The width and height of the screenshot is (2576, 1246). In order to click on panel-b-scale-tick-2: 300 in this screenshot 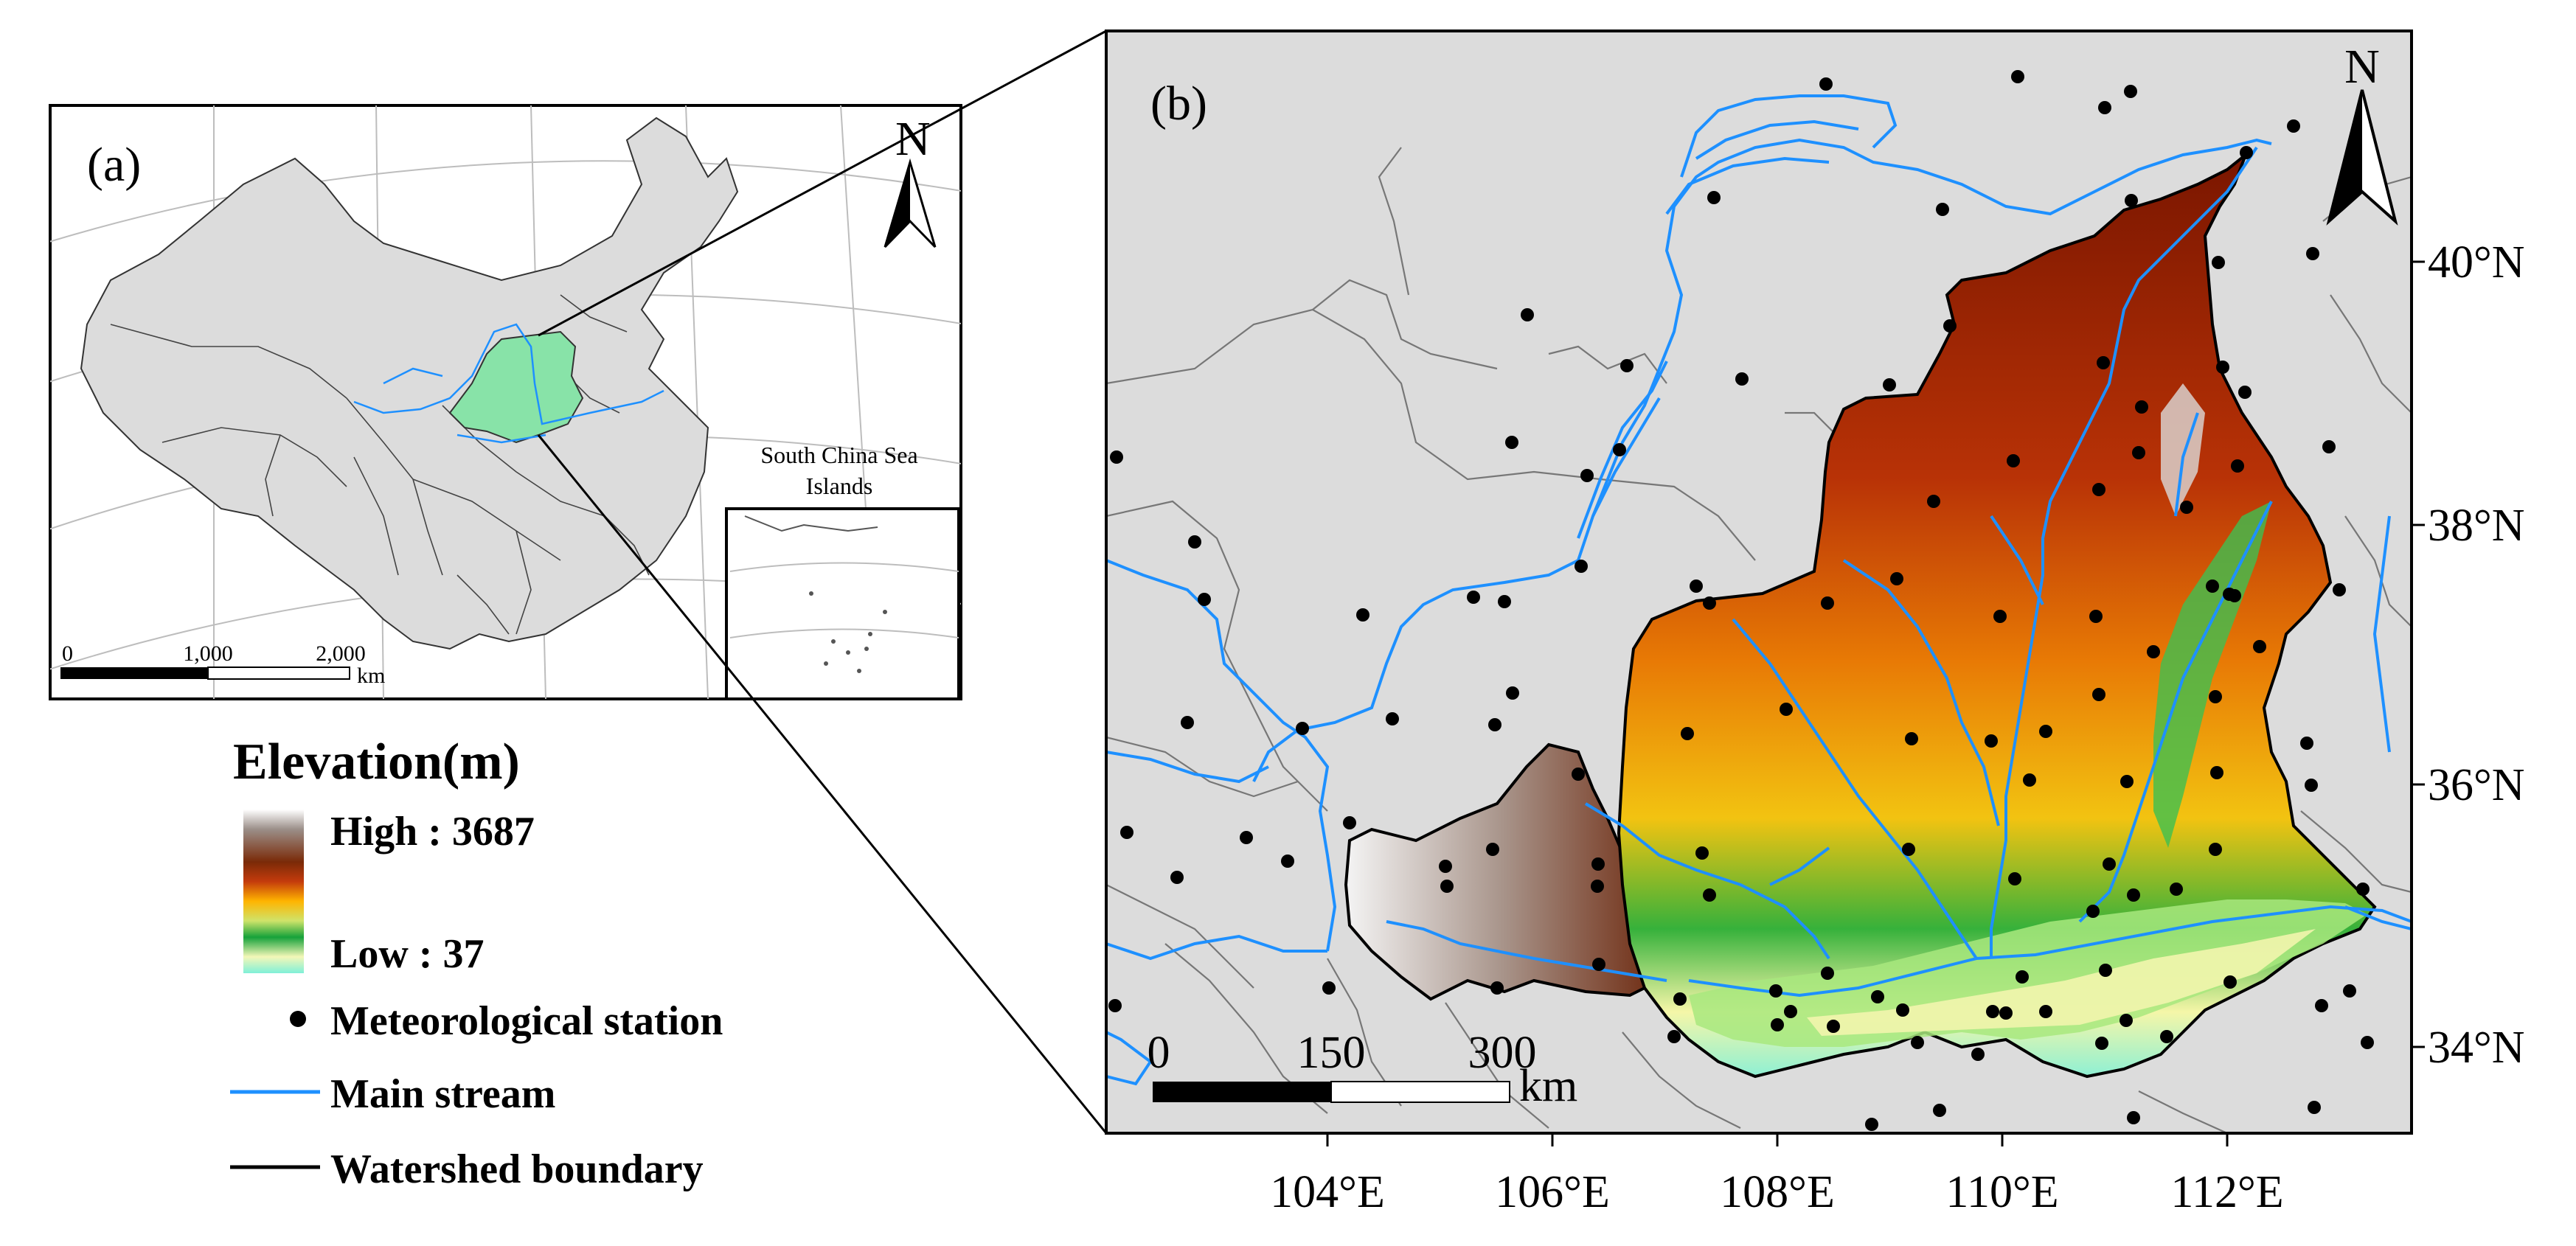, I will do `click(1502, 1053)`.